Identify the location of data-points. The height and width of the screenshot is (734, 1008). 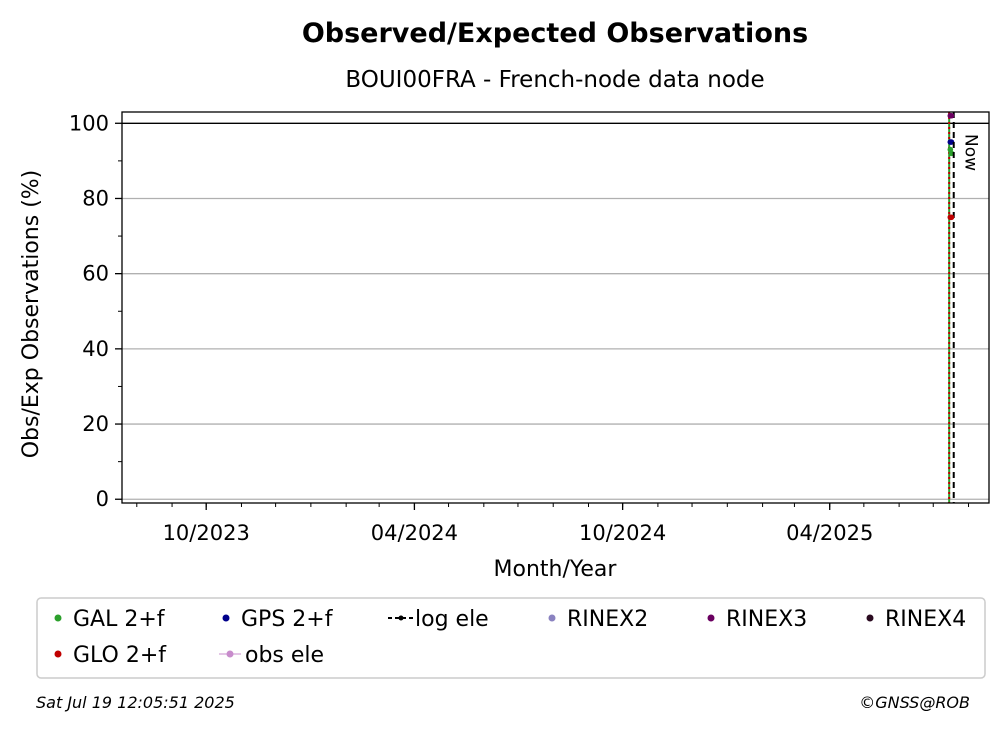
(951, 307).